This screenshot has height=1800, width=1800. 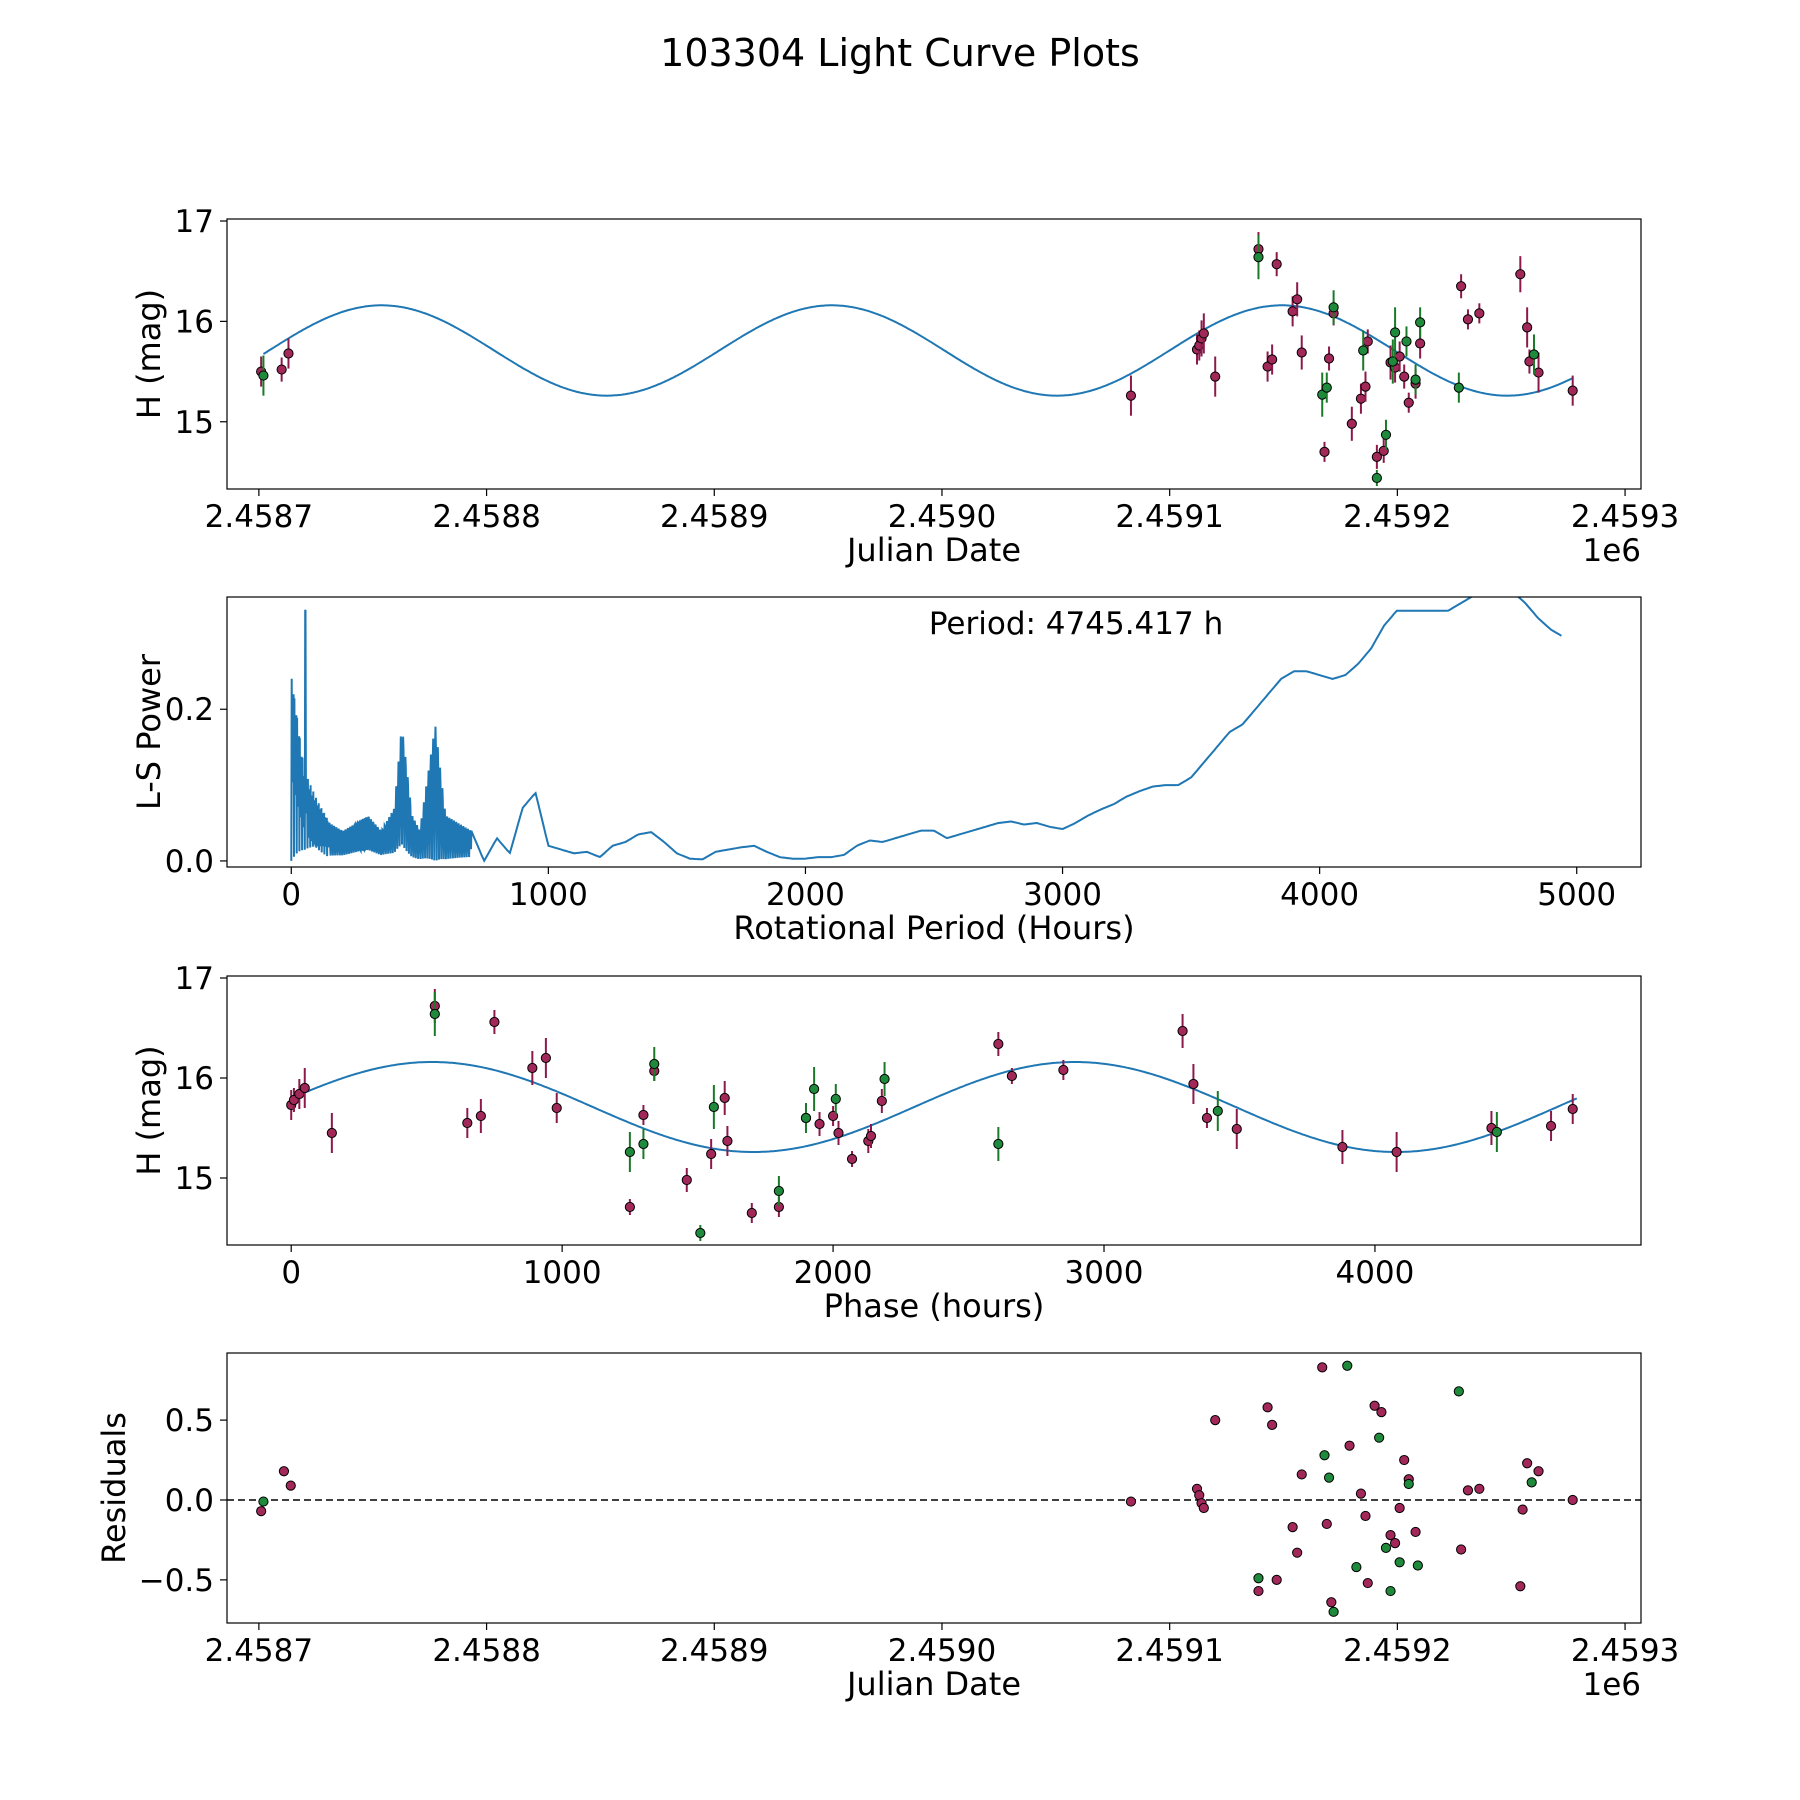 I want to click on phase-ytick-label: 15, so click(x=194, y=1179).